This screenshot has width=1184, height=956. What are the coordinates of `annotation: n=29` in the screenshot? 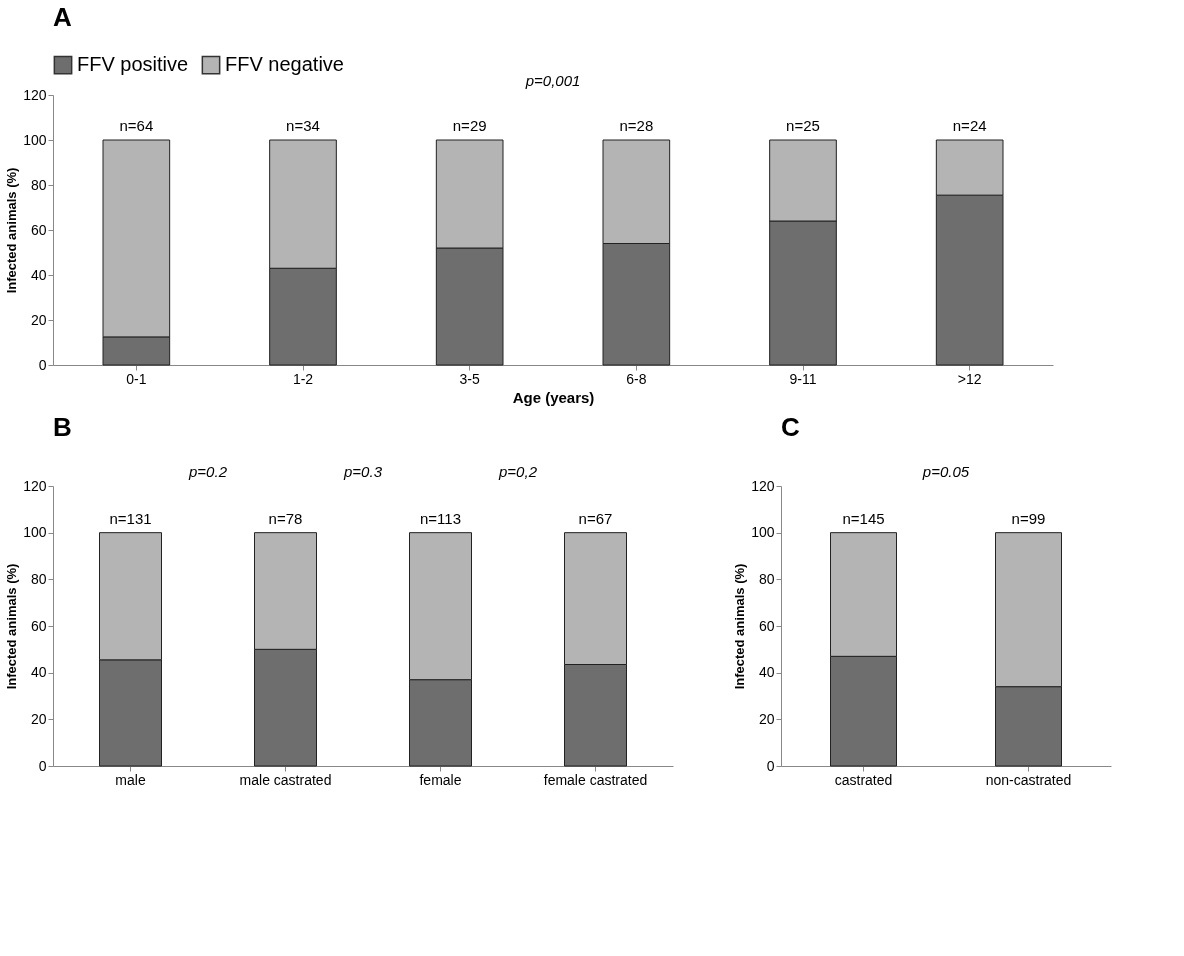 It's located at (469, 125).